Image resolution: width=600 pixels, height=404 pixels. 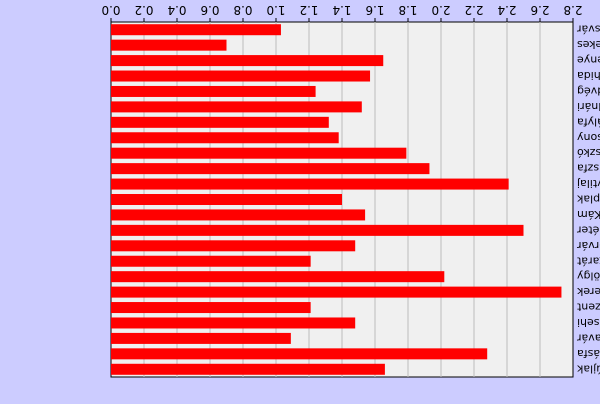 What do you see at coordinates (588, 276) in the screenshot?
I see `y-category-label: Egervölgy` at bounding box center [588, 276].